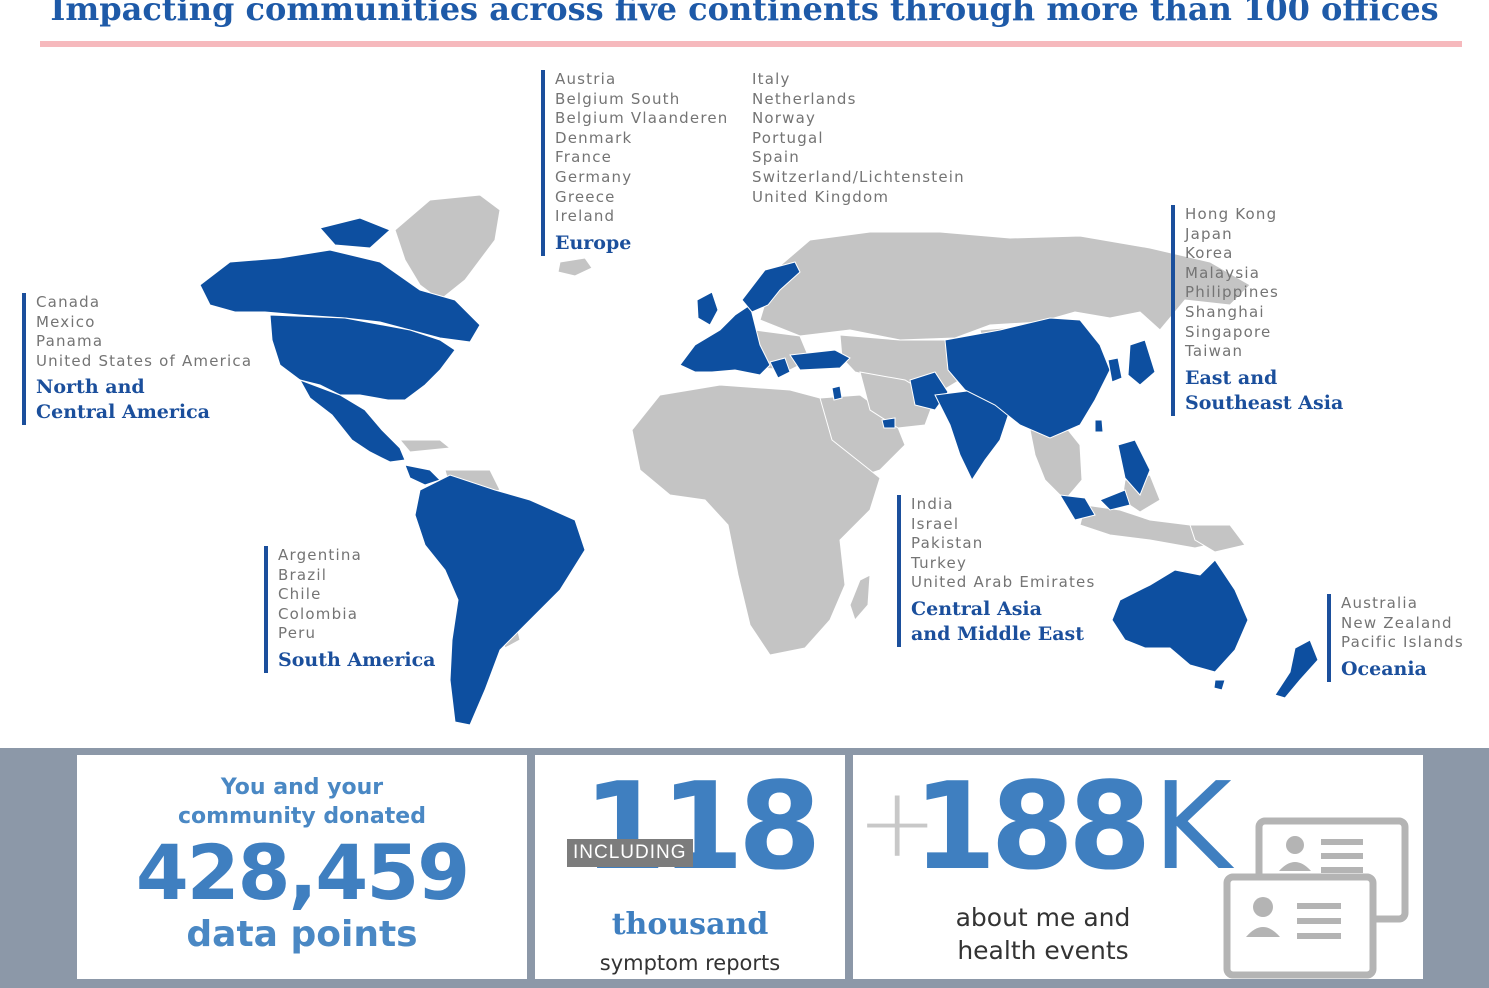  What do you see at coordinates (575, 267) in the screenshot?
I see `iceland-shape` at bounding box center [575, 267].